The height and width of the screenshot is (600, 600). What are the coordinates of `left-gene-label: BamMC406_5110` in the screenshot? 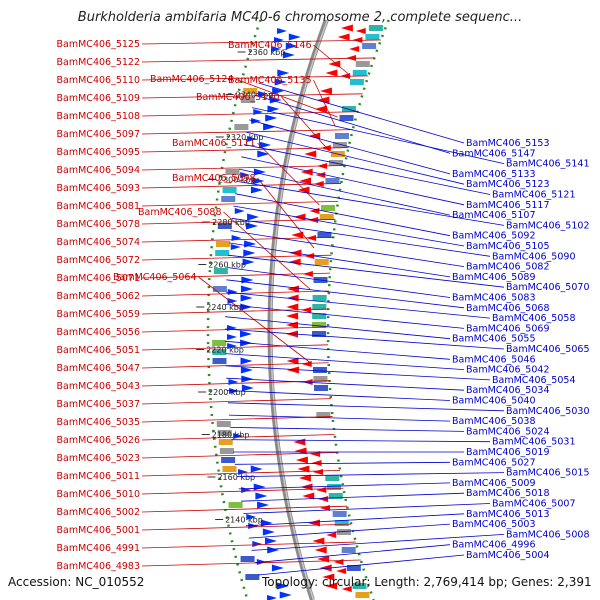 It's located at (98, 80).